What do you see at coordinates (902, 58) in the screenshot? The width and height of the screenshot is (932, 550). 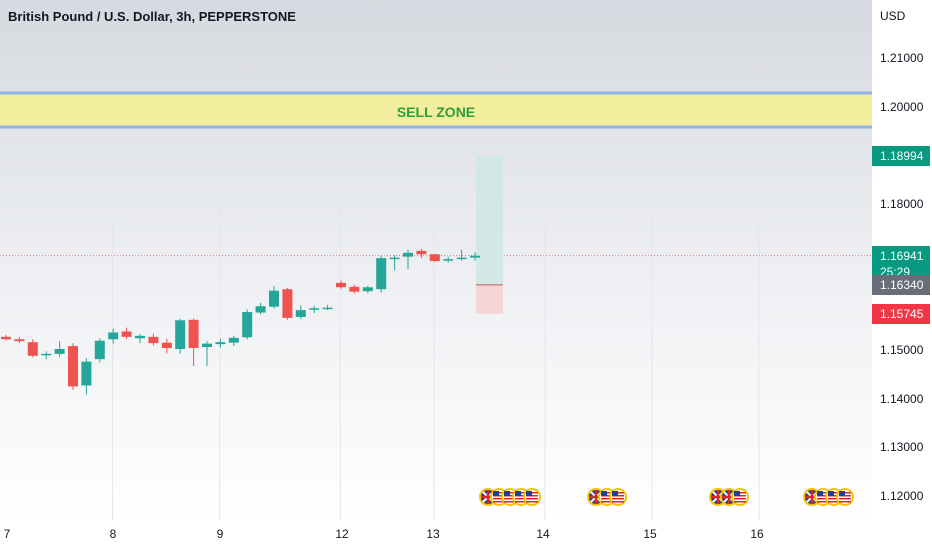 I see `price-tick-0: 1.21000` at bounding box center [902, 58].